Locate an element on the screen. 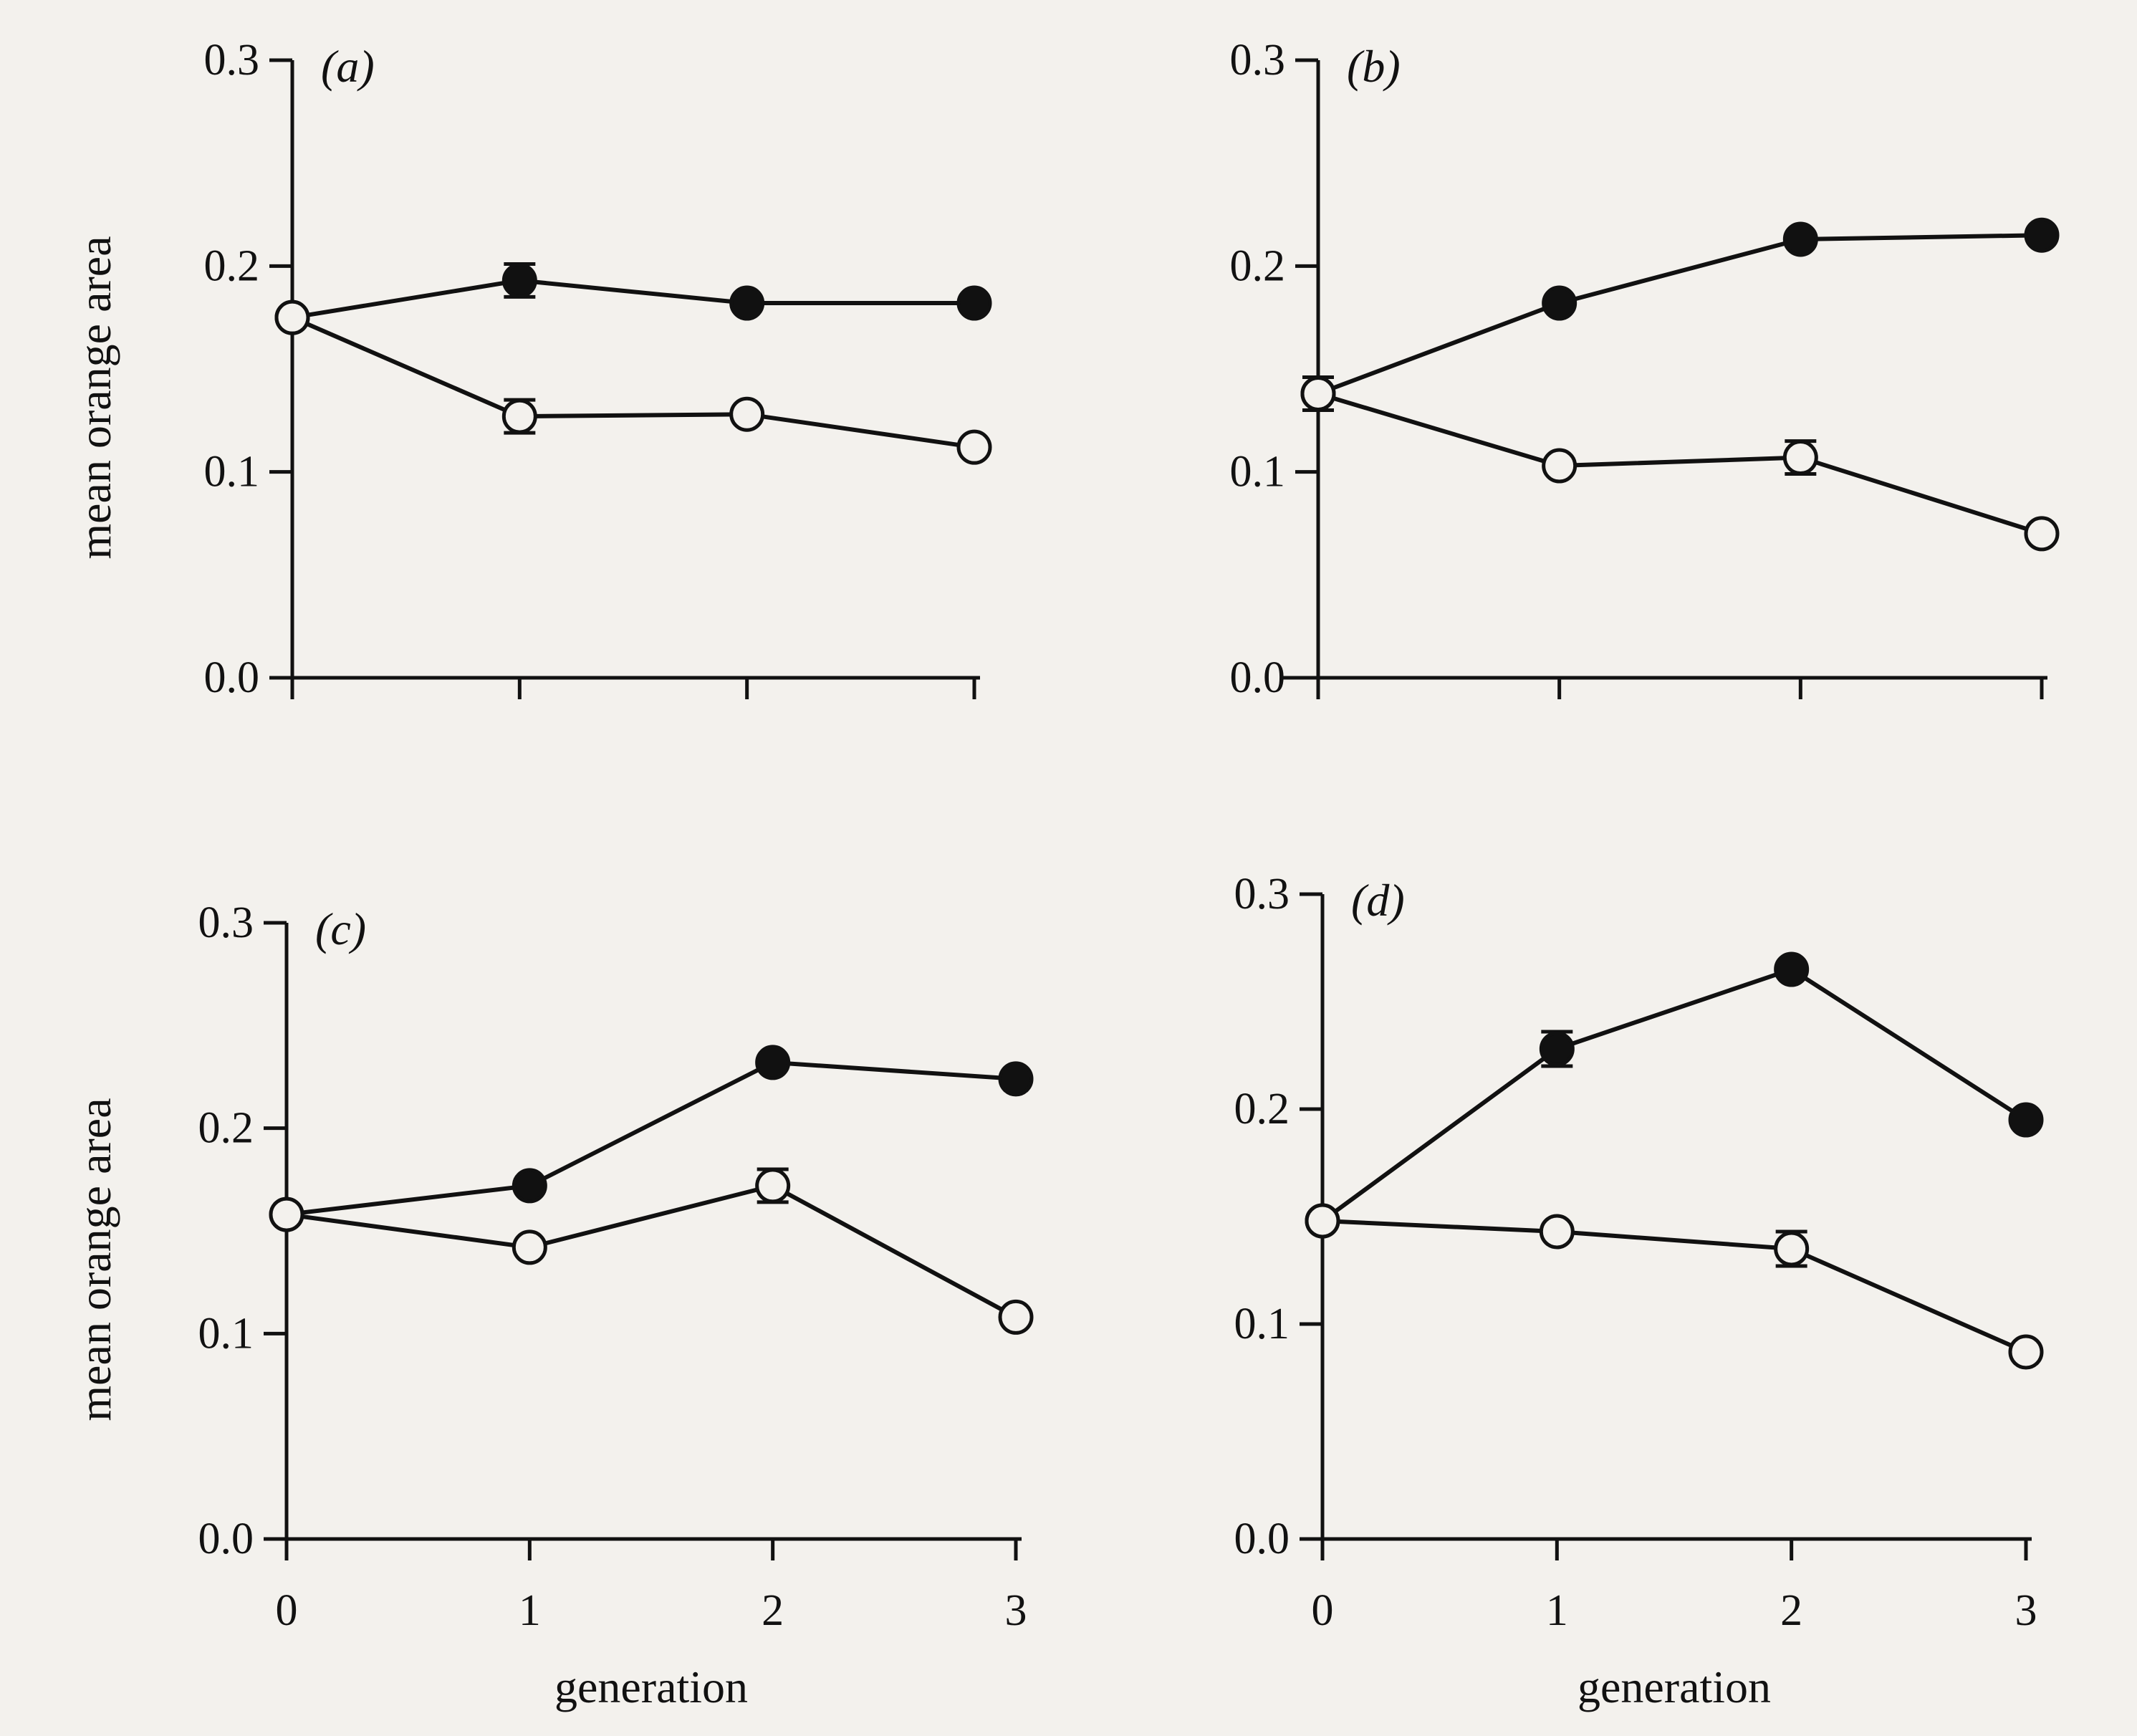 This screenshot has width=2137, height=1736. chart-panel-1: 0.0 0.1 0.2 0.3 (b) is located at coordinates (1645, 369).